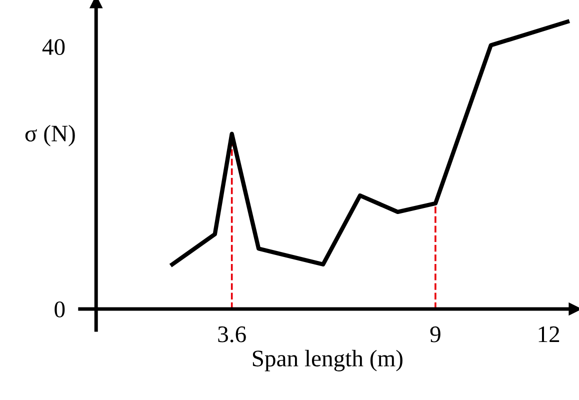 This screenshot has width=579, height=400. What do you see at coordinates (327, 361) in the screenshot?
I see `x-axis-title: Span length (m)` at bounding box center [327, 361].